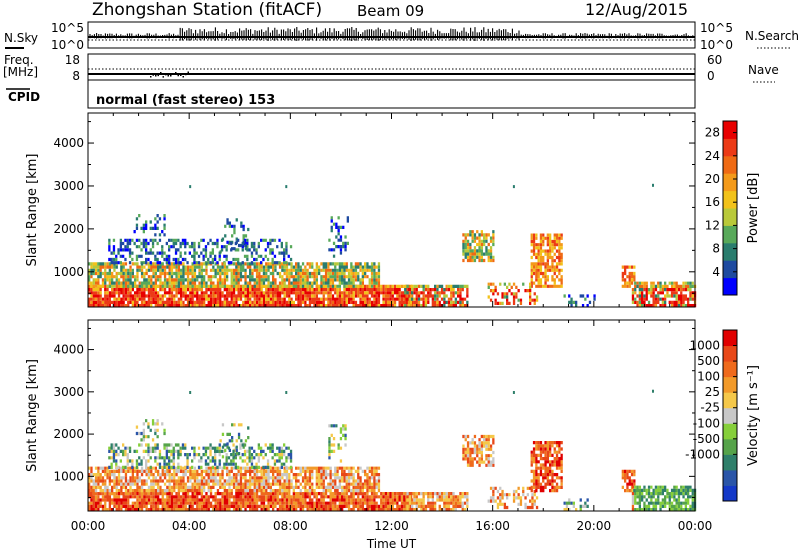  Describe the element at coordinates (391, 67) in the screenshot. I see `freq-panel-frame` at that location.